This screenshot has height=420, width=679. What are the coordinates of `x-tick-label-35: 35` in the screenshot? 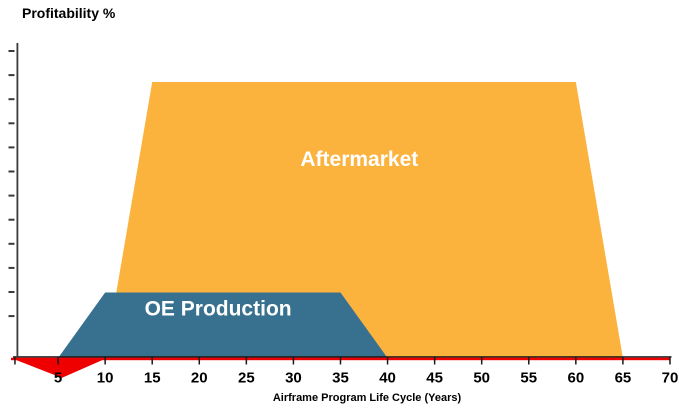 It's located at (340, 378).